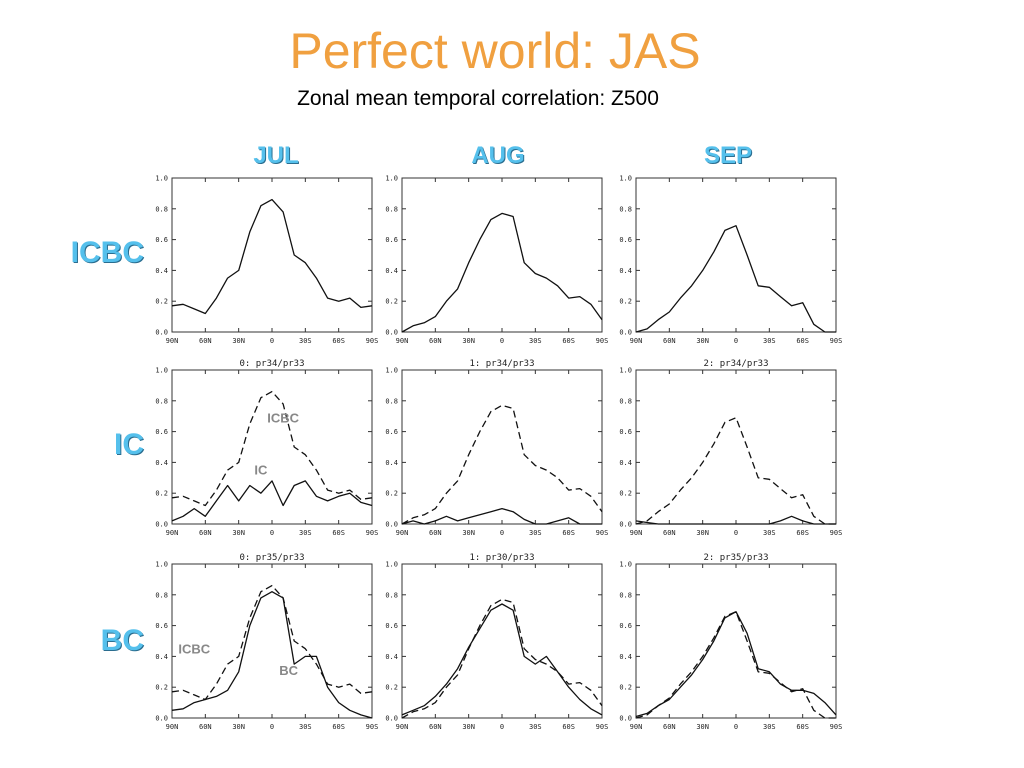  What do you see at coordinates (122, 640) in the screenshot?
I see `row-label-bc: BC` at bounding box center [122, 640].